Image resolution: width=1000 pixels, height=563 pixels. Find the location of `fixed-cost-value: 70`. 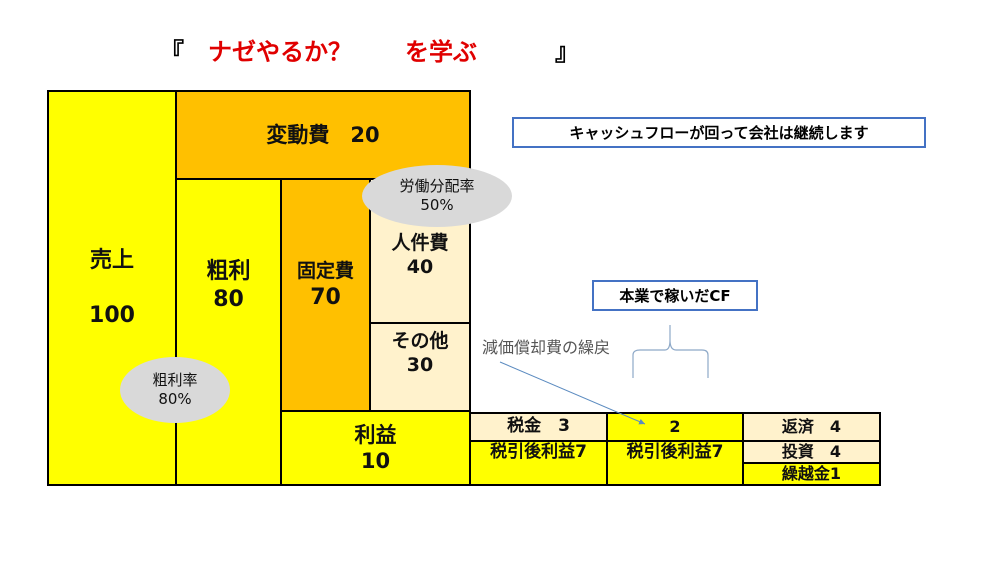

fixed-cost-value: 70 is located at coordinates (325, 297).